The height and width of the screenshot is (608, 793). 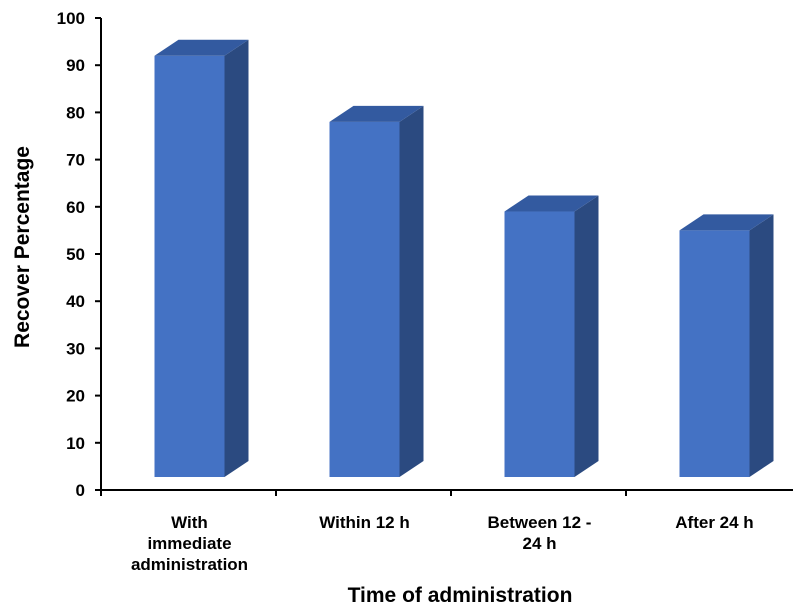 What do you see at coordinates (75, 160) in the screenshot?
I see `y-tick-label: 70` at bounding box center [75, 160].